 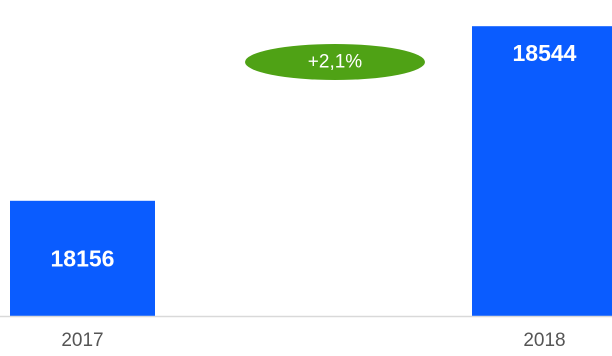 I want to click on data-label-2017: 18156, so click(x=83, y=258).